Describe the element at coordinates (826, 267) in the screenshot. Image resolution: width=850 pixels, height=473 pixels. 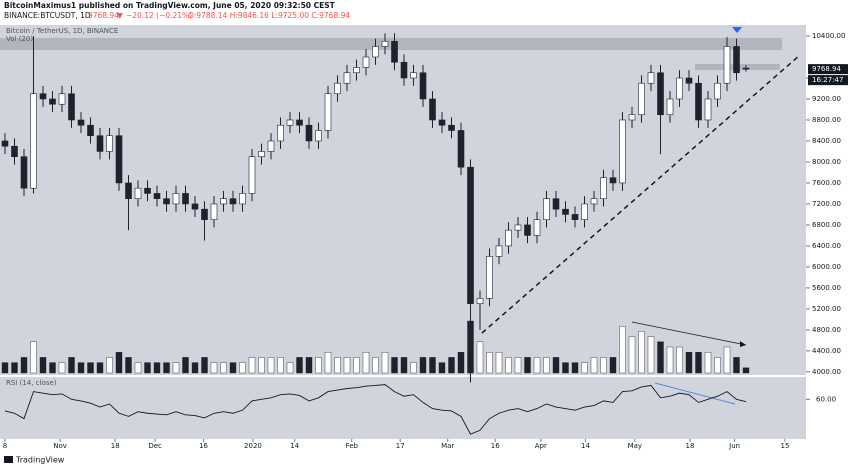
I see `y-tick-label: 6000.00` at that location.